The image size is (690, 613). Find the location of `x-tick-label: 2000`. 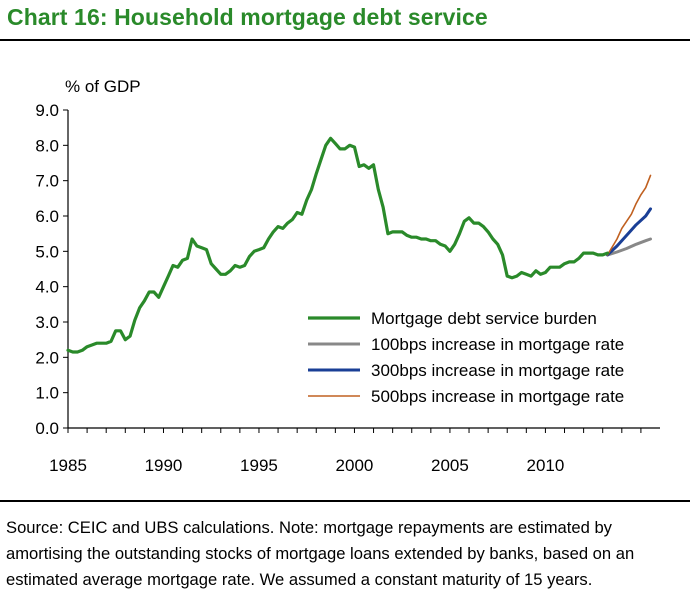

x-tick-label: 2000 is located at coordinates (355, 465).